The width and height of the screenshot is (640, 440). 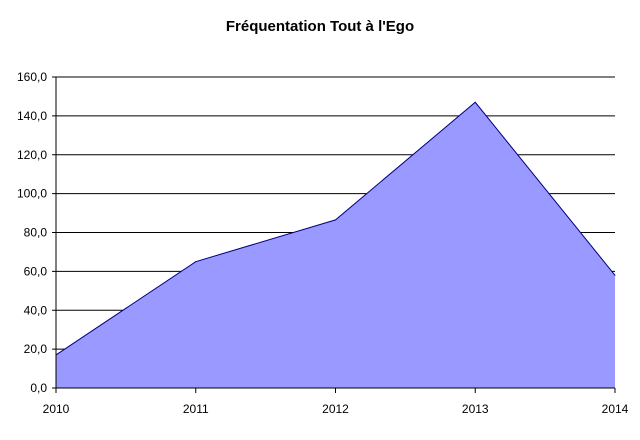 I want to click on y-tick-label: 40,0, so click(x=36, y=310).